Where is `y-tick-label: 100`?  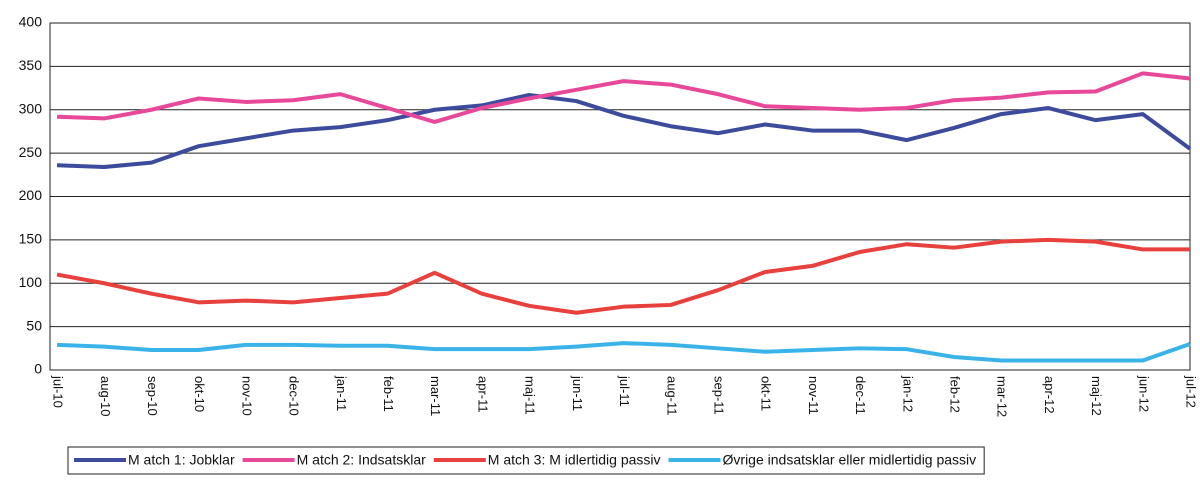
y-tick-label: 100 is located at coordinates (31, 282).